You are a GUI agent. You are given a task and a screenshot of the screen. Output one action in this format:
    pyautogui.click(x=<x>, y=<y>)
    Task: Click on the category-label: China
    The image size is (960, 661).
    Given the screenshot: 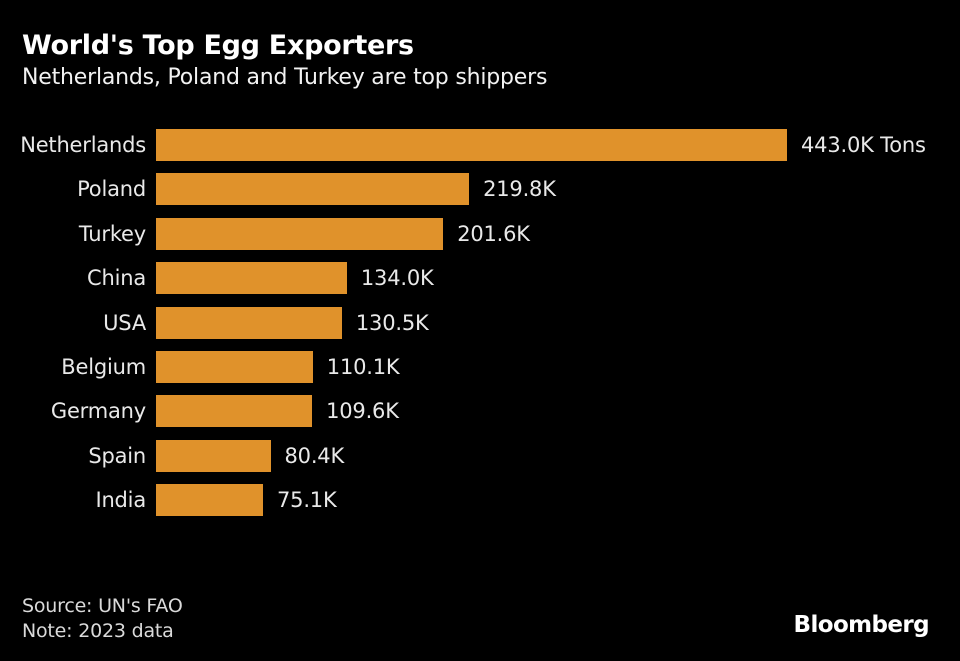 What is the action you would take?
    pyautogui.click(x=116, y=278)
    